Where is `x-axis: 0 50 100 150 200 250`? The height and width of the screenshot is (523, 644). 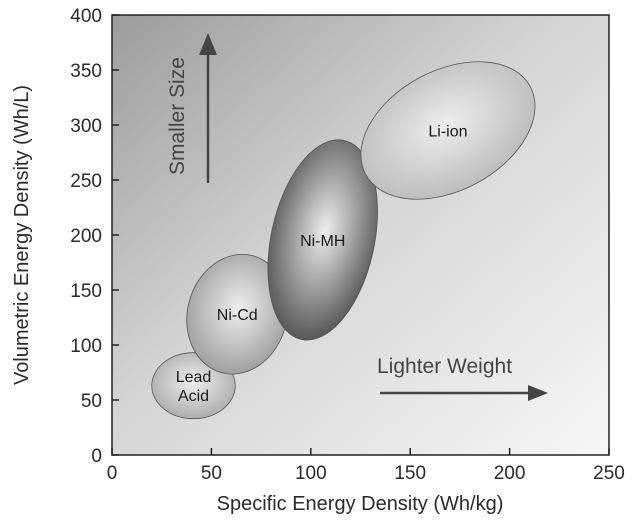 x-axis: 0 50 100 150 200 250 is located at coordinates (366, 466).